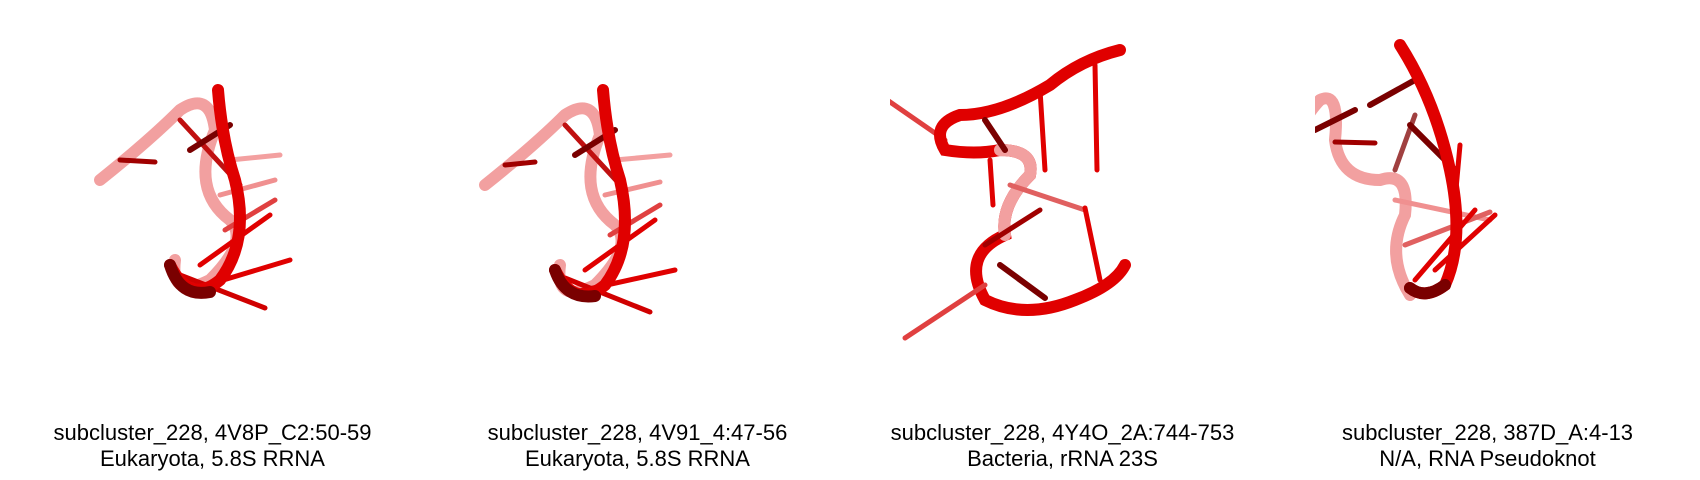  Describe the element at coordinates (1062, 432) in the screenshot. I see `caption-title: subcluster_228, 4Y4O_2A:744-753` at that location.